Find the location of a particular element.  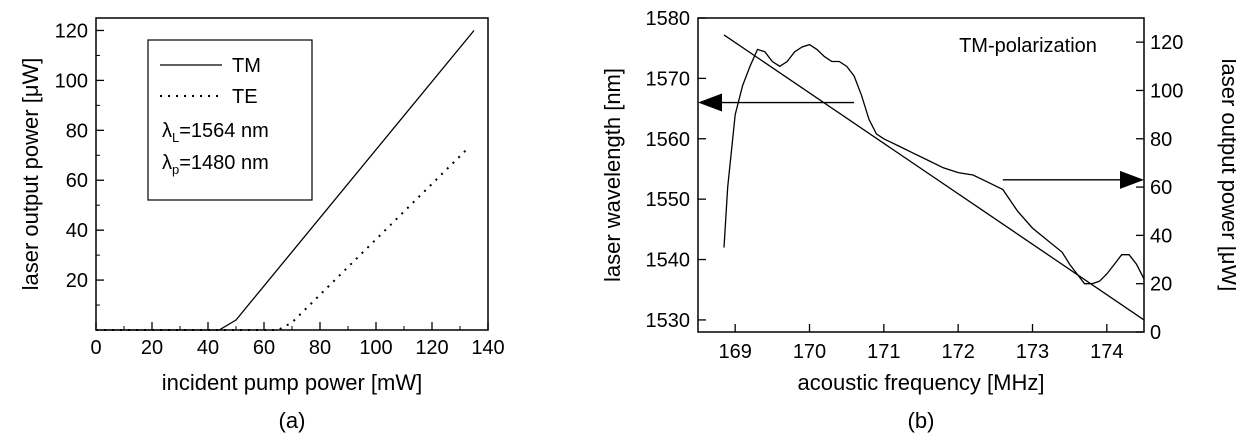

x-tick-label: 140 is located at coordinates (487, 348).